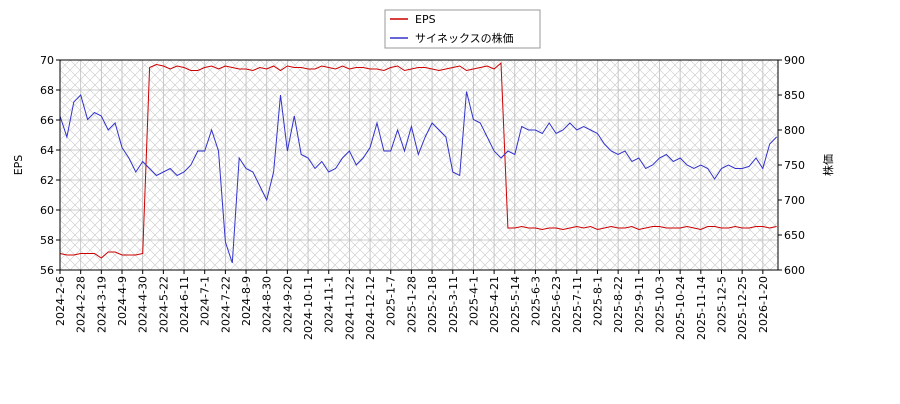  I want to click on y-tick-label: 66, so click(47, 120).